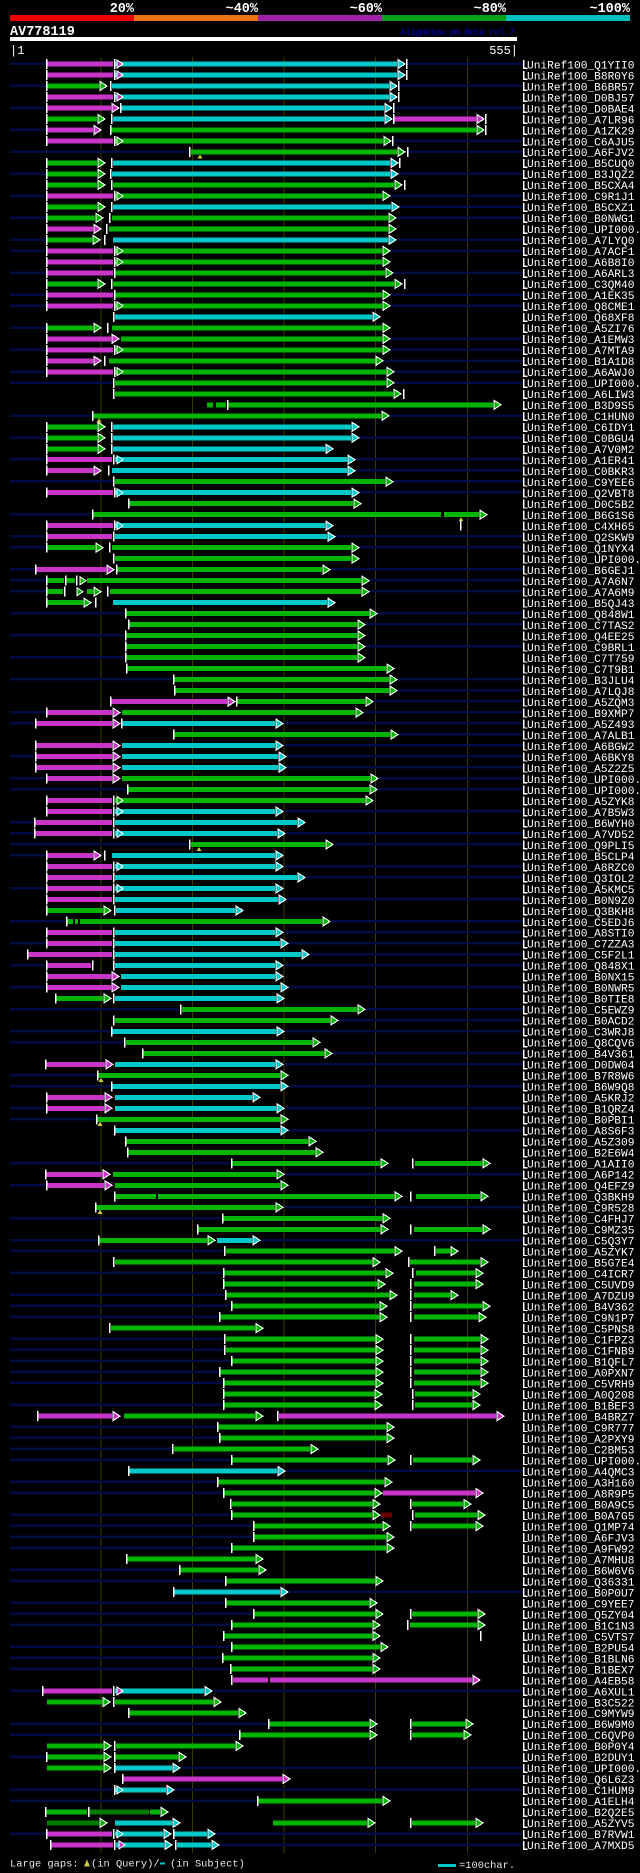 The image size is (640, 1873). I want to click on svg-text: UniRef100_C0BGU4, so click(581, 440).